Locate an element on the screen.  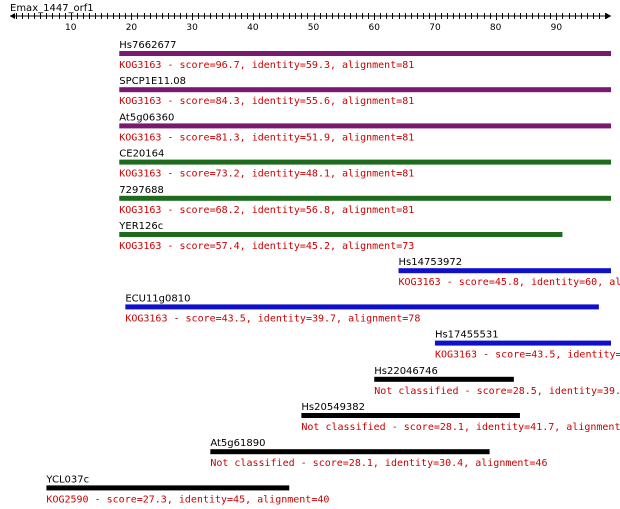
hit-name: YER126c is located at coordinates (140, 226).